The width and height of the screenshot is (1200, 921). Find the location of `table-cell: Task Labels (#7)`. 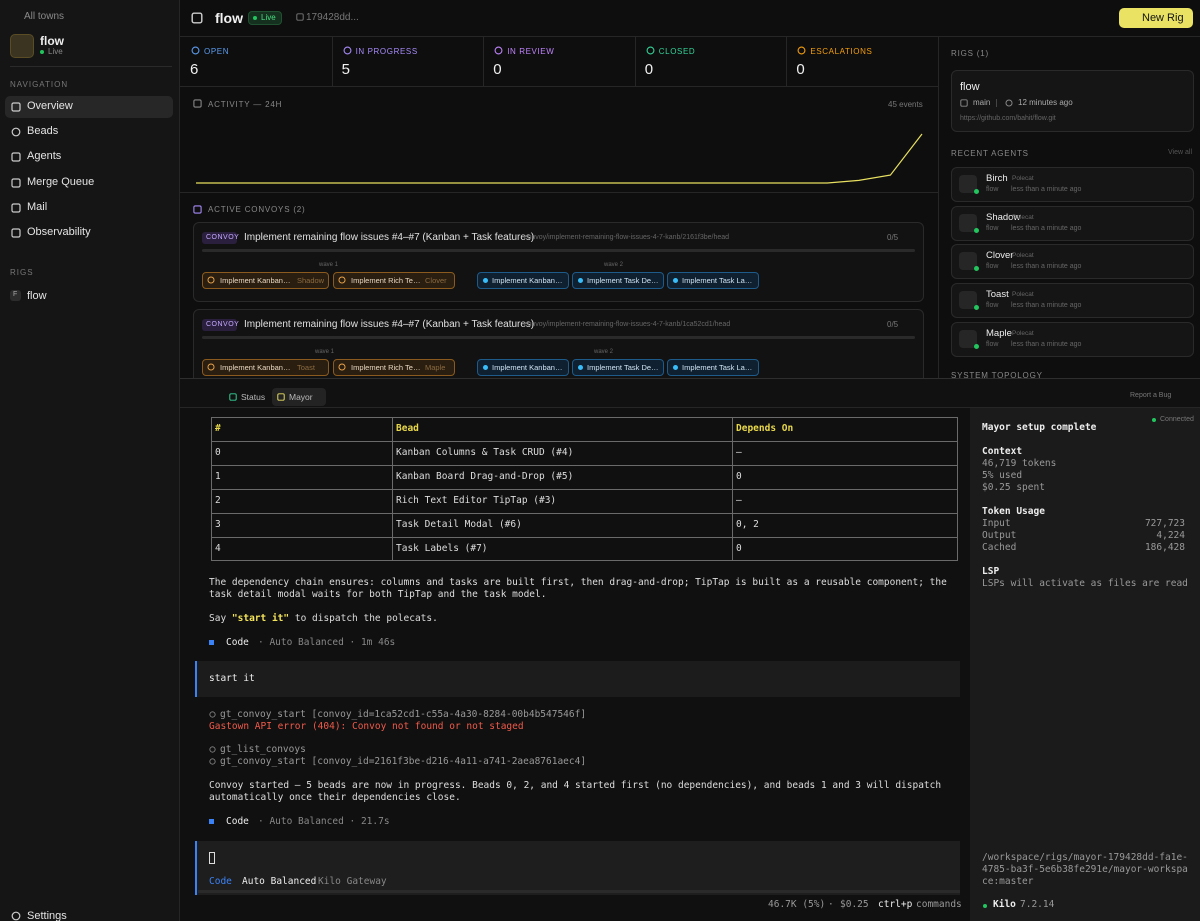

table-cell: Task Labels (#7) is located at coordinates (442, 548).